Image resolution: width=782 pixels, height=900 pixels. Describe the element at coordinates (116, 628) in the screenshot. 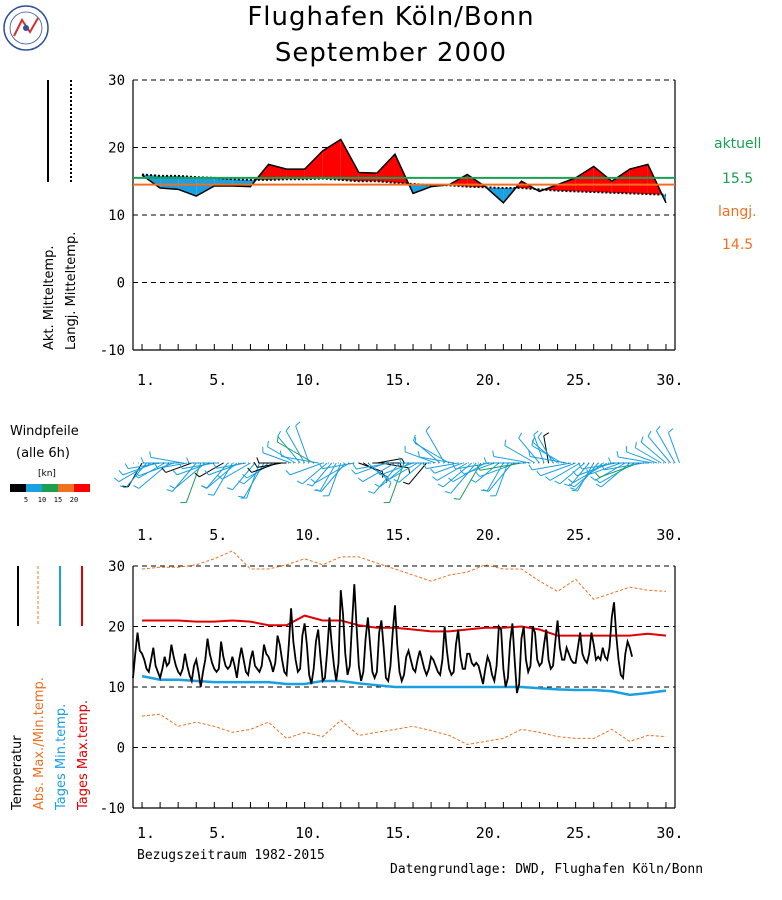

I see `y-tick-label: 20` at that location.